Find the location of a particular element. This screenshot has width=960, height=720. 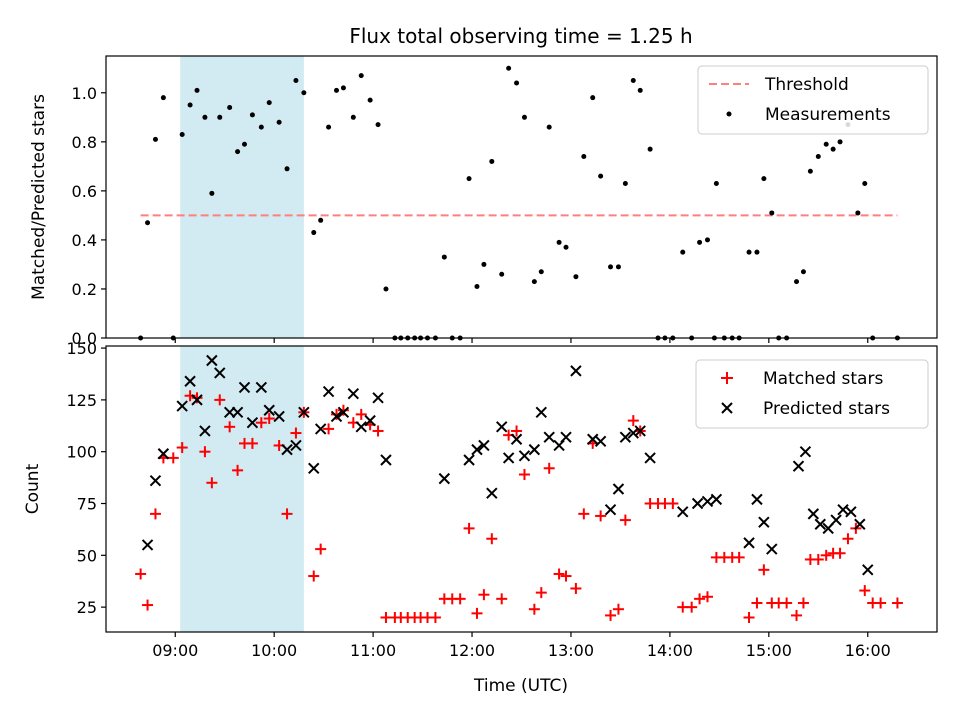

predicted-legend-swatch is located at coordinates (727, 408).